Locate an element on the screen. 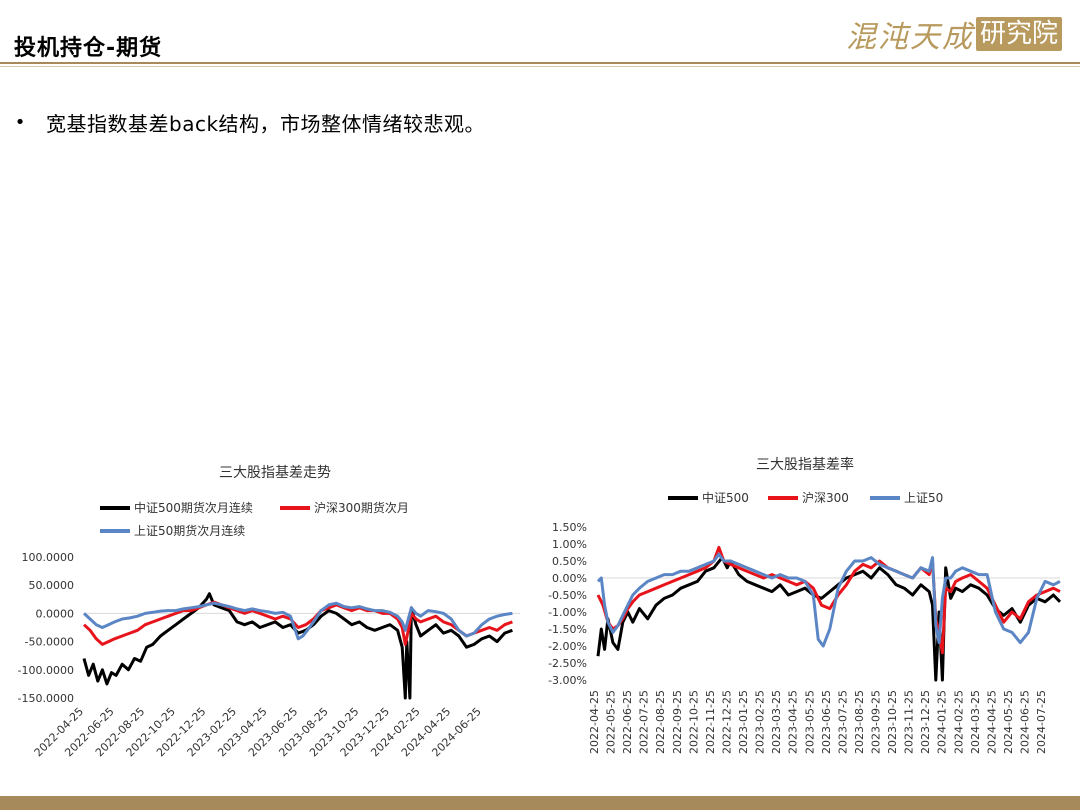  x-tick-label: 2024-04-25 is located at coordinates (991, 722).